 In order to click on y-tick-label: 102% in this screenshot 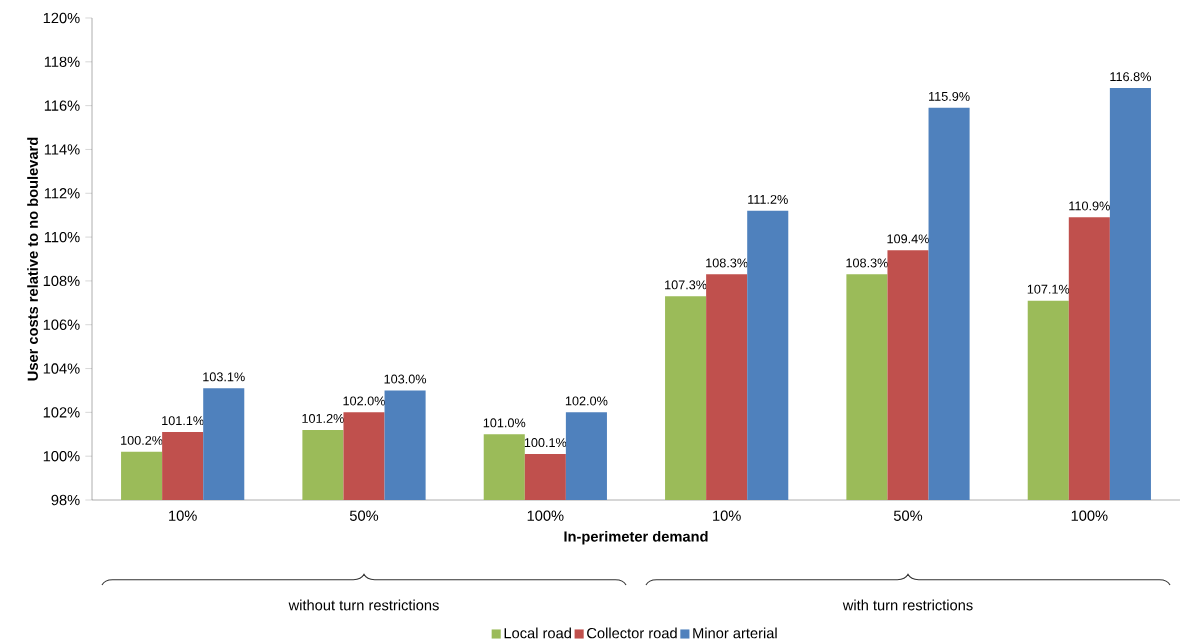, I will do `click(61, 412)`.